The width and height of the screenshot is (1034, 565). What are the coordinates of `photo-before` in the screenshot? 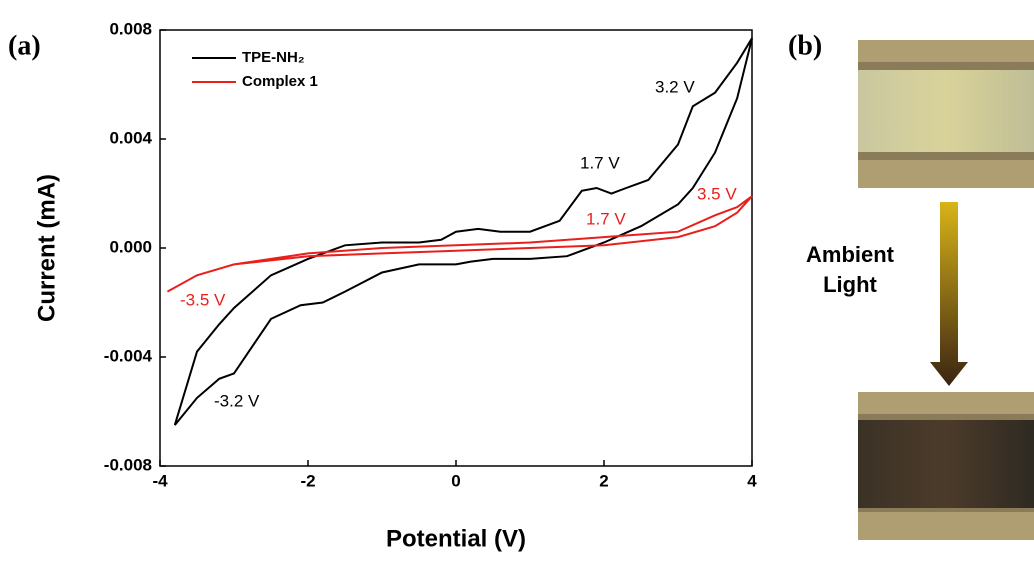 It's located at (946, 114).